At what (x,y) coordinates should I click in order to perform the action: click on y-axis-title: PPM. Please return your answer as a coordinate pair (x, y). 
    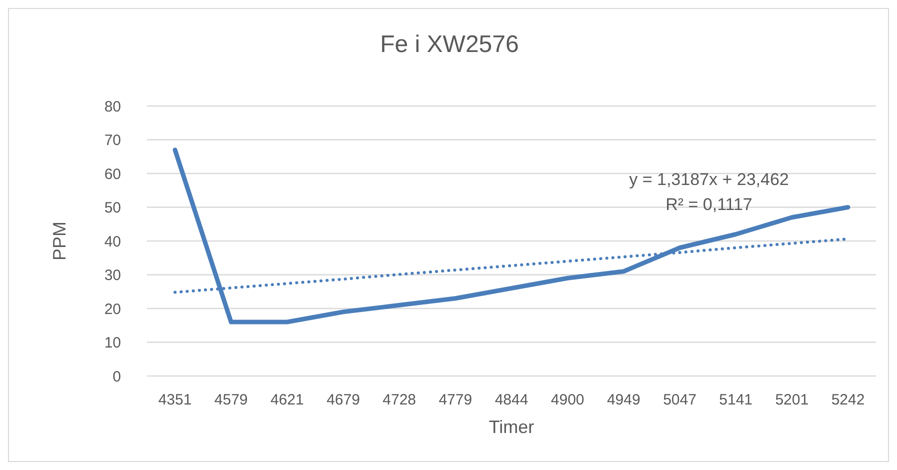
    Looking at the image, I should click on (59, 241).